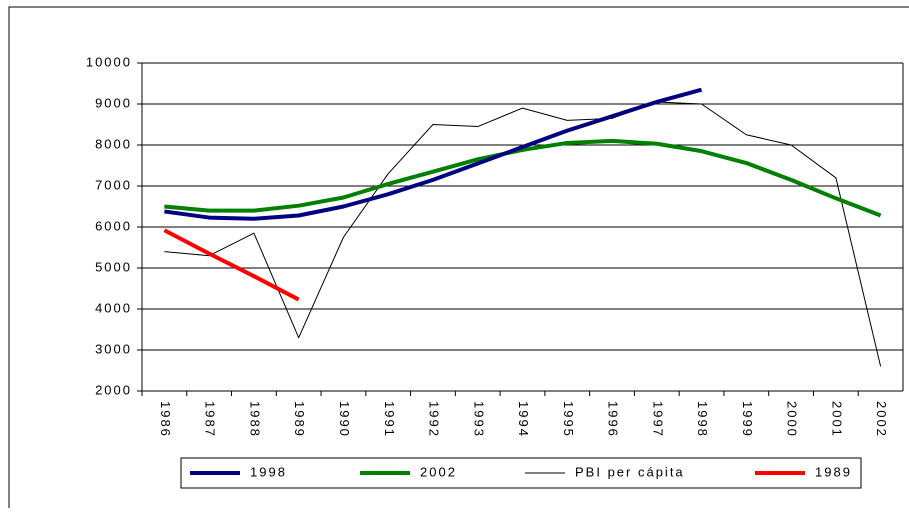 The height and width of the screenshot is (513, 909). What do you see at coordinates (113, 266) in the screenshot?
I see `y-tick-label: 5000` at bounding box center [113, 266].